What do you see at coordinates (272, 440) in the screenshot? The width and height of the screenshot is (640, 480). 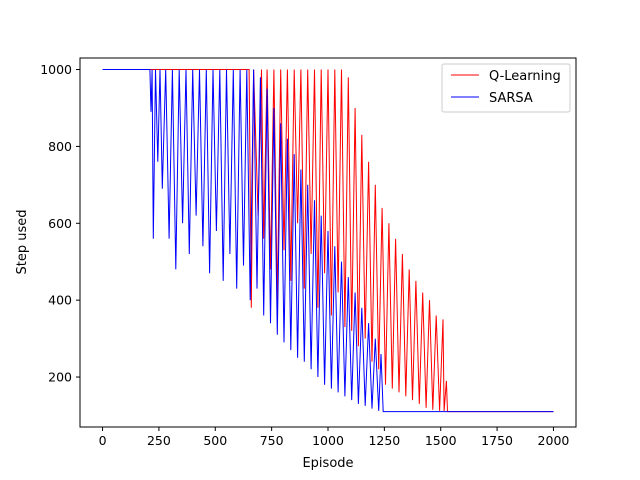 I see `x-tick-label: 750` at bounding box center [272, 440].